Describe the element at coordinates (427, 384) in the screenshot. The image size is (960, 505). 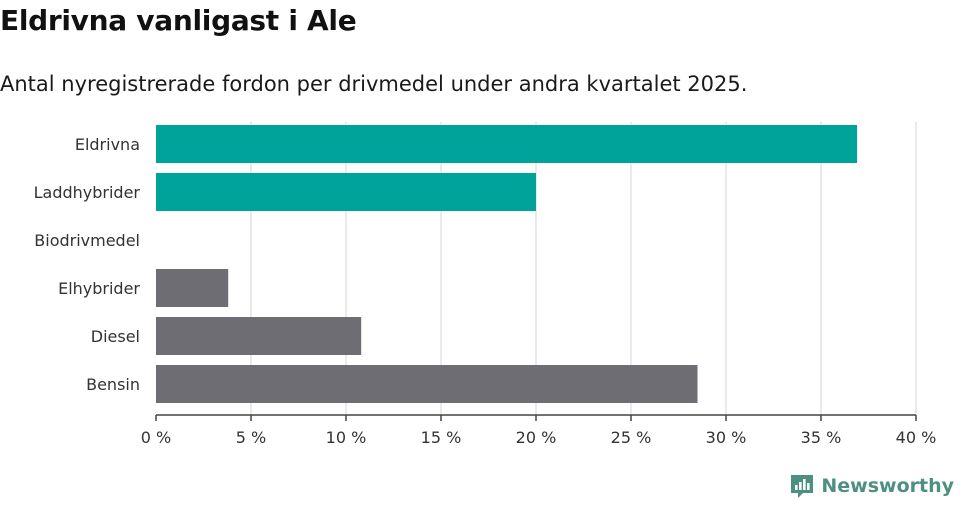
I see `bar-bensin` at that location.